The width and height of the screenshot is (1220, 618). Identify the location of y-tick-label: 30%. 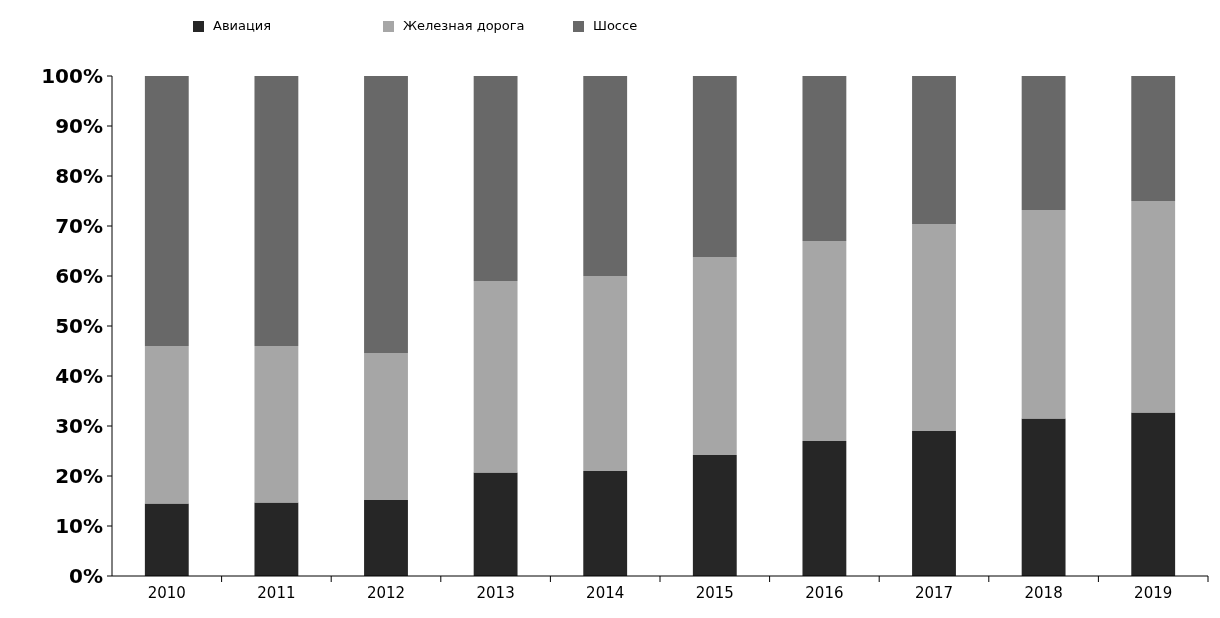
(79, 426).